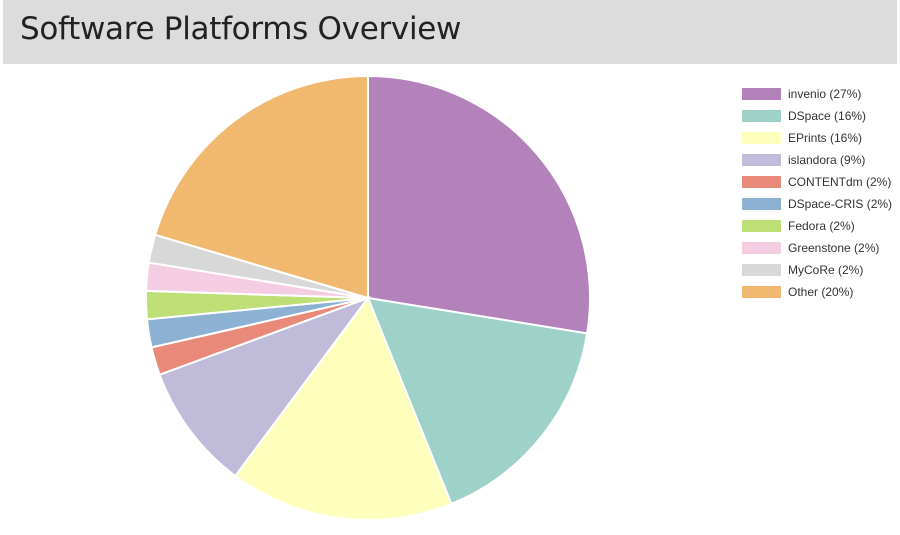 The width and height of the screenshot is (900, 535). What do you see at coordinates (827, 116) in the screenshot?
I see `legend-label: DSpace (16%)` at bounding box center [827, 116].